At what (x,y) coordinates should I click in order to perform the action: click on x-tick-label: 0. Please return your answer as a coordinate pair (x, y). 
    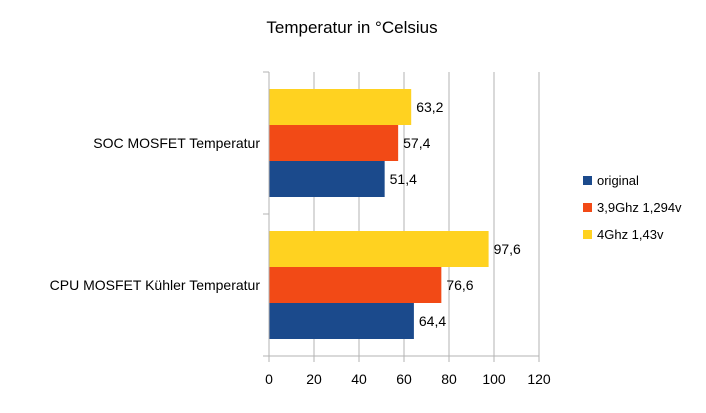
    Looking at the image, I should click on (269, 379).